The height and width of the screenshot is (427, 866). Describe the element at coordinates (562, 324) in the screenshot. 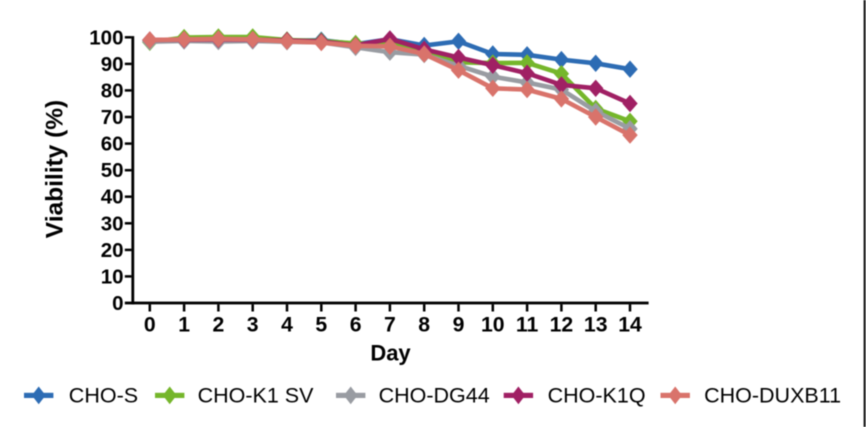

I see `svg-text: 12` at that location.